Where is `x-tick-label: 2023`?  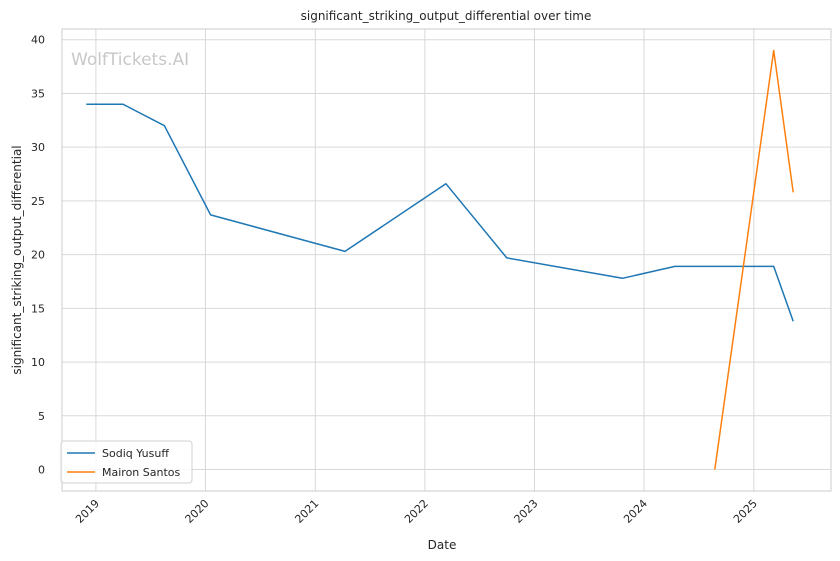 x-tick-label: 2023 is located at coordinates (526, 511).